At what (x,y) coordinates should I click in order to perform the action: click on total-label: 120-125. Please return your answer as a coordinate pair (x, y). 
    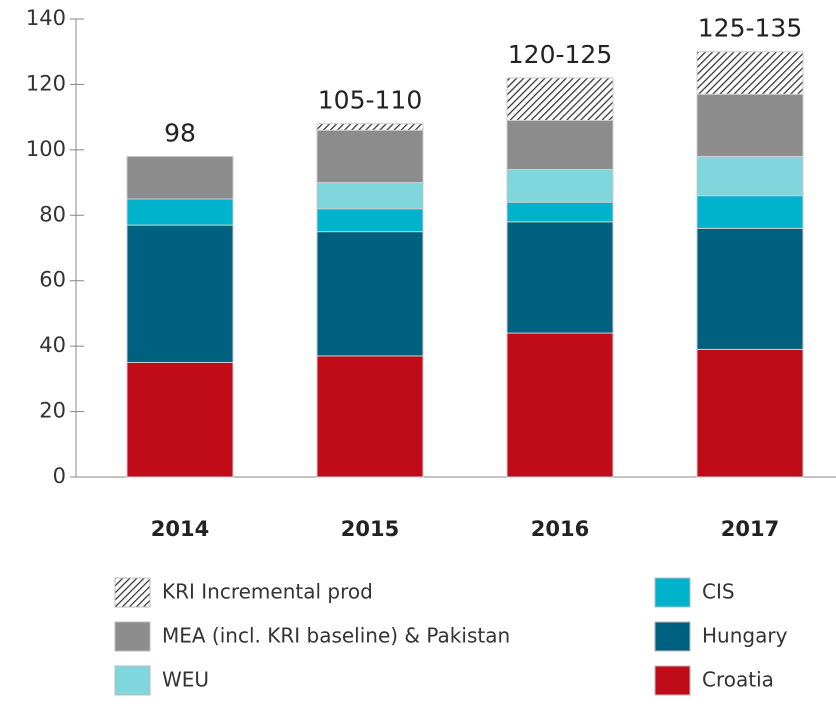
    Looking at the image, I should click on (560, 54).